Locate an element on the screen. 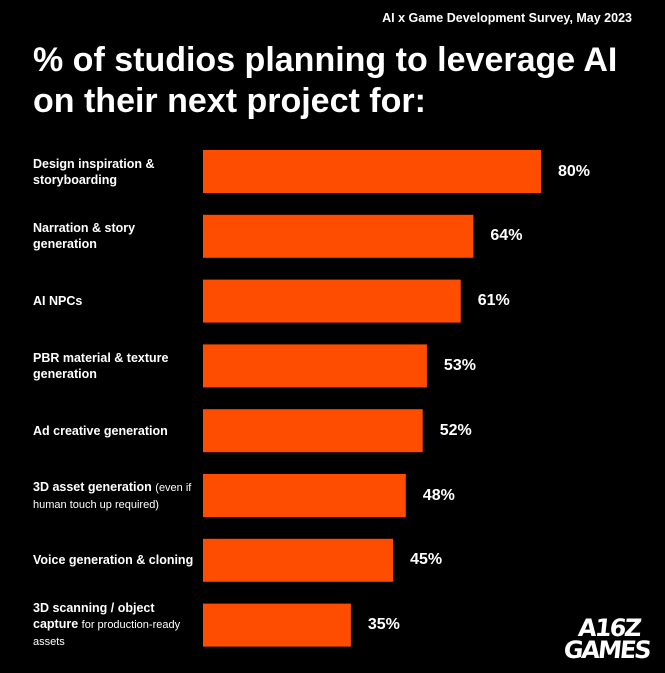  category-label-text: AI NPCs is located at coordinates (58, 301).